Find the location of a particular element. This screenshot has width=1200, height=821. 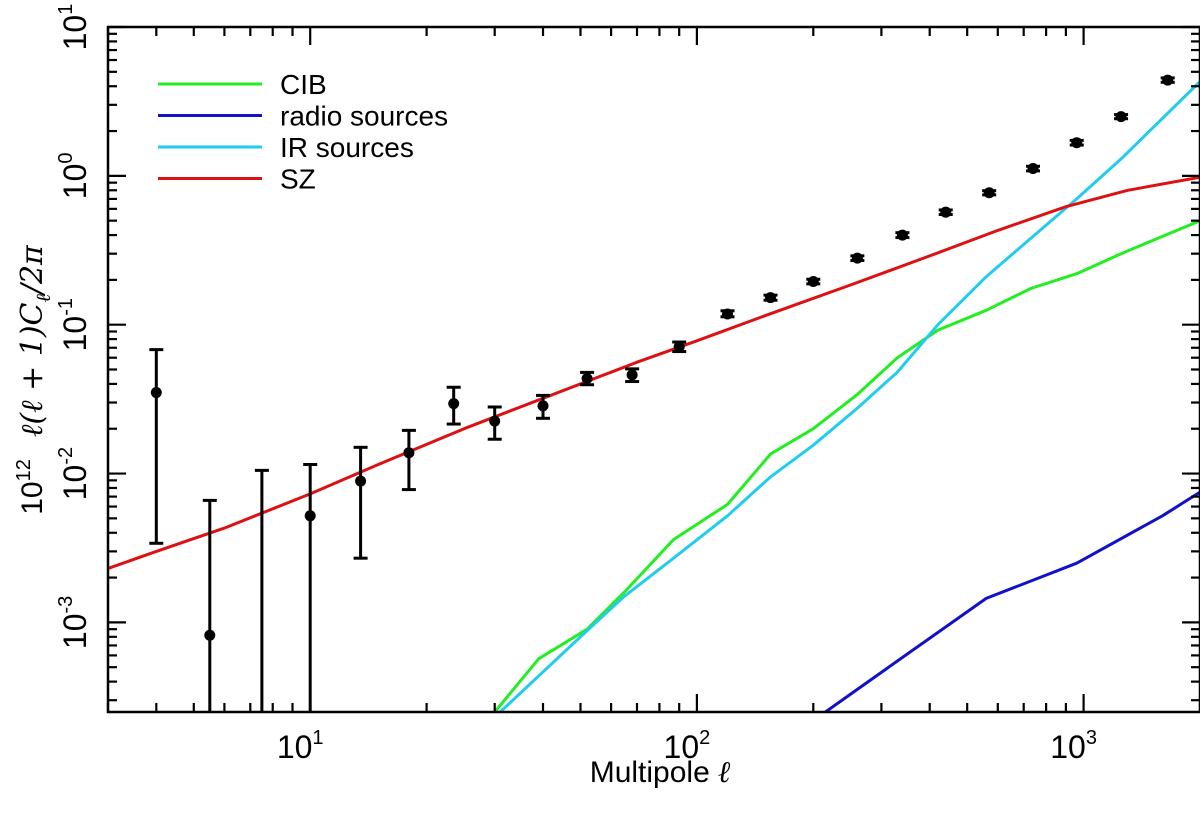

x-tick-label: 10² is located at coordinates (687, 746).